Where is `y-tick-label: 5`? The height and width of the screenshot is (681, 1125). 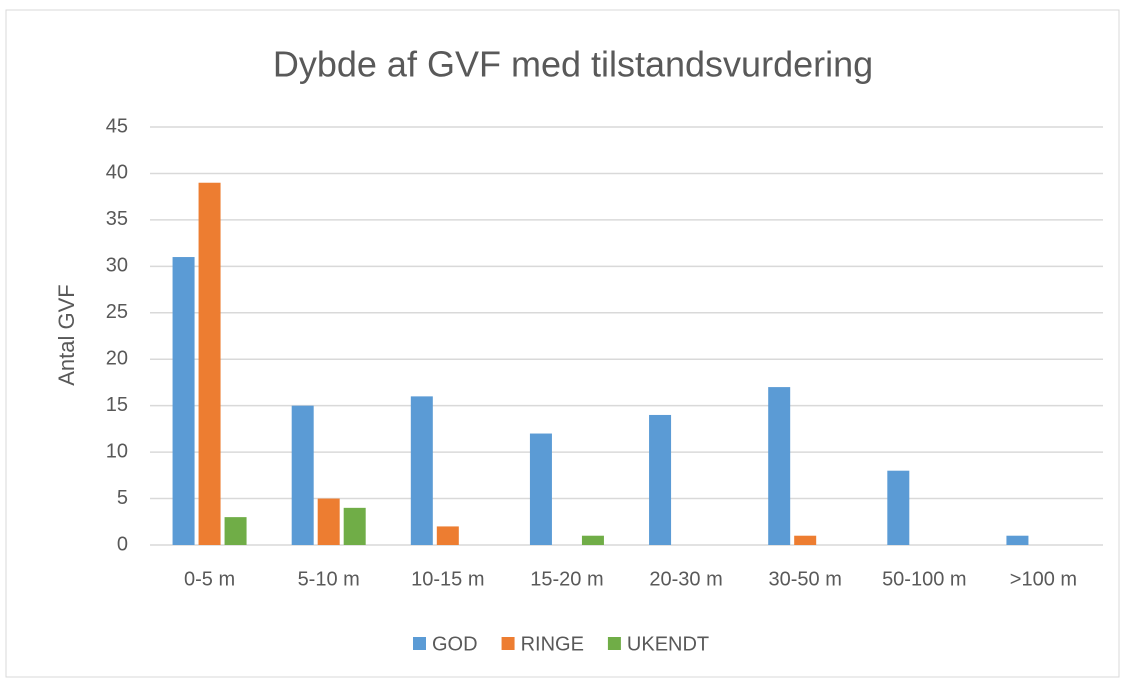 y-tick-label: 5 is located at coordinates (122, 498).